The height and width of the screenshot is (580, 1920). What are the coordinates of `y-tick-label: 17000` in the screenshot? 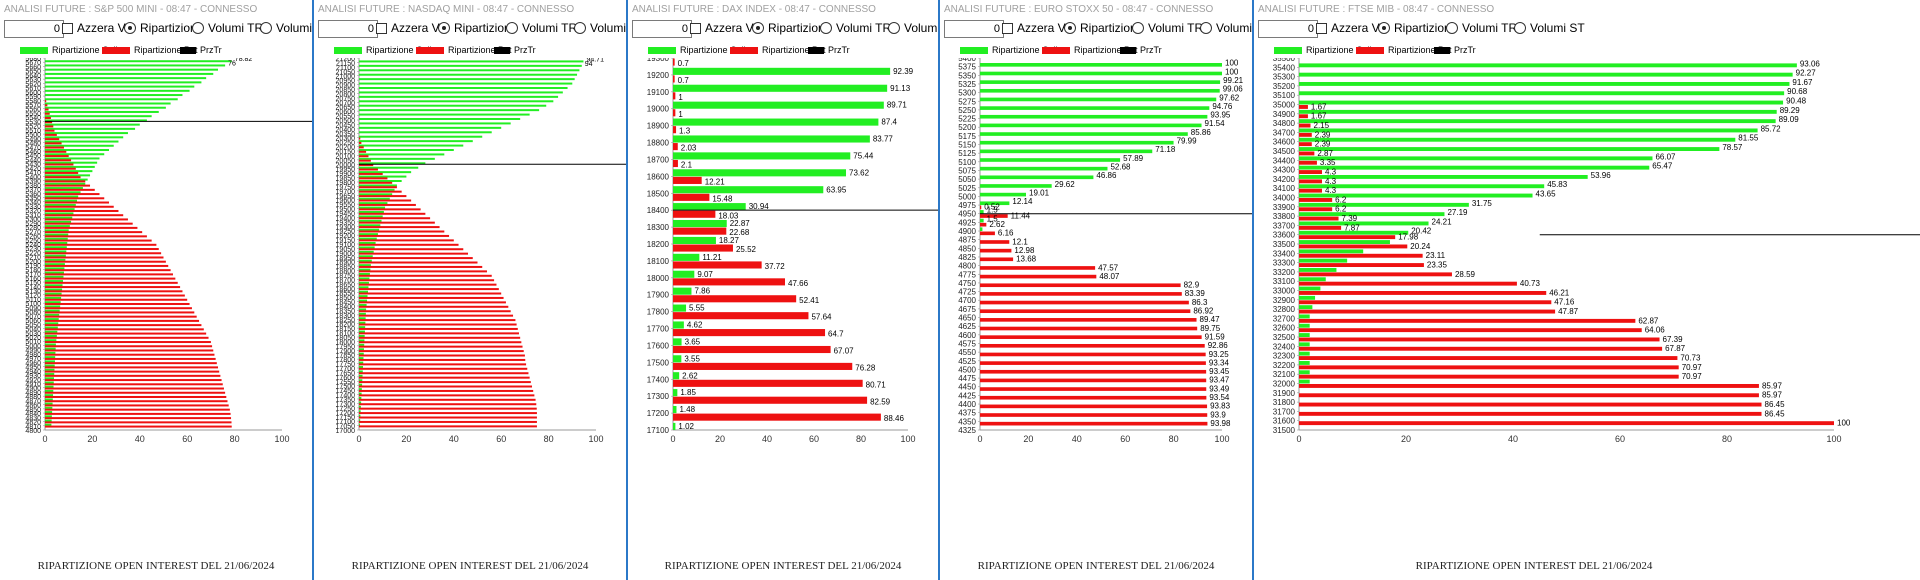 It's located at (346, 431).